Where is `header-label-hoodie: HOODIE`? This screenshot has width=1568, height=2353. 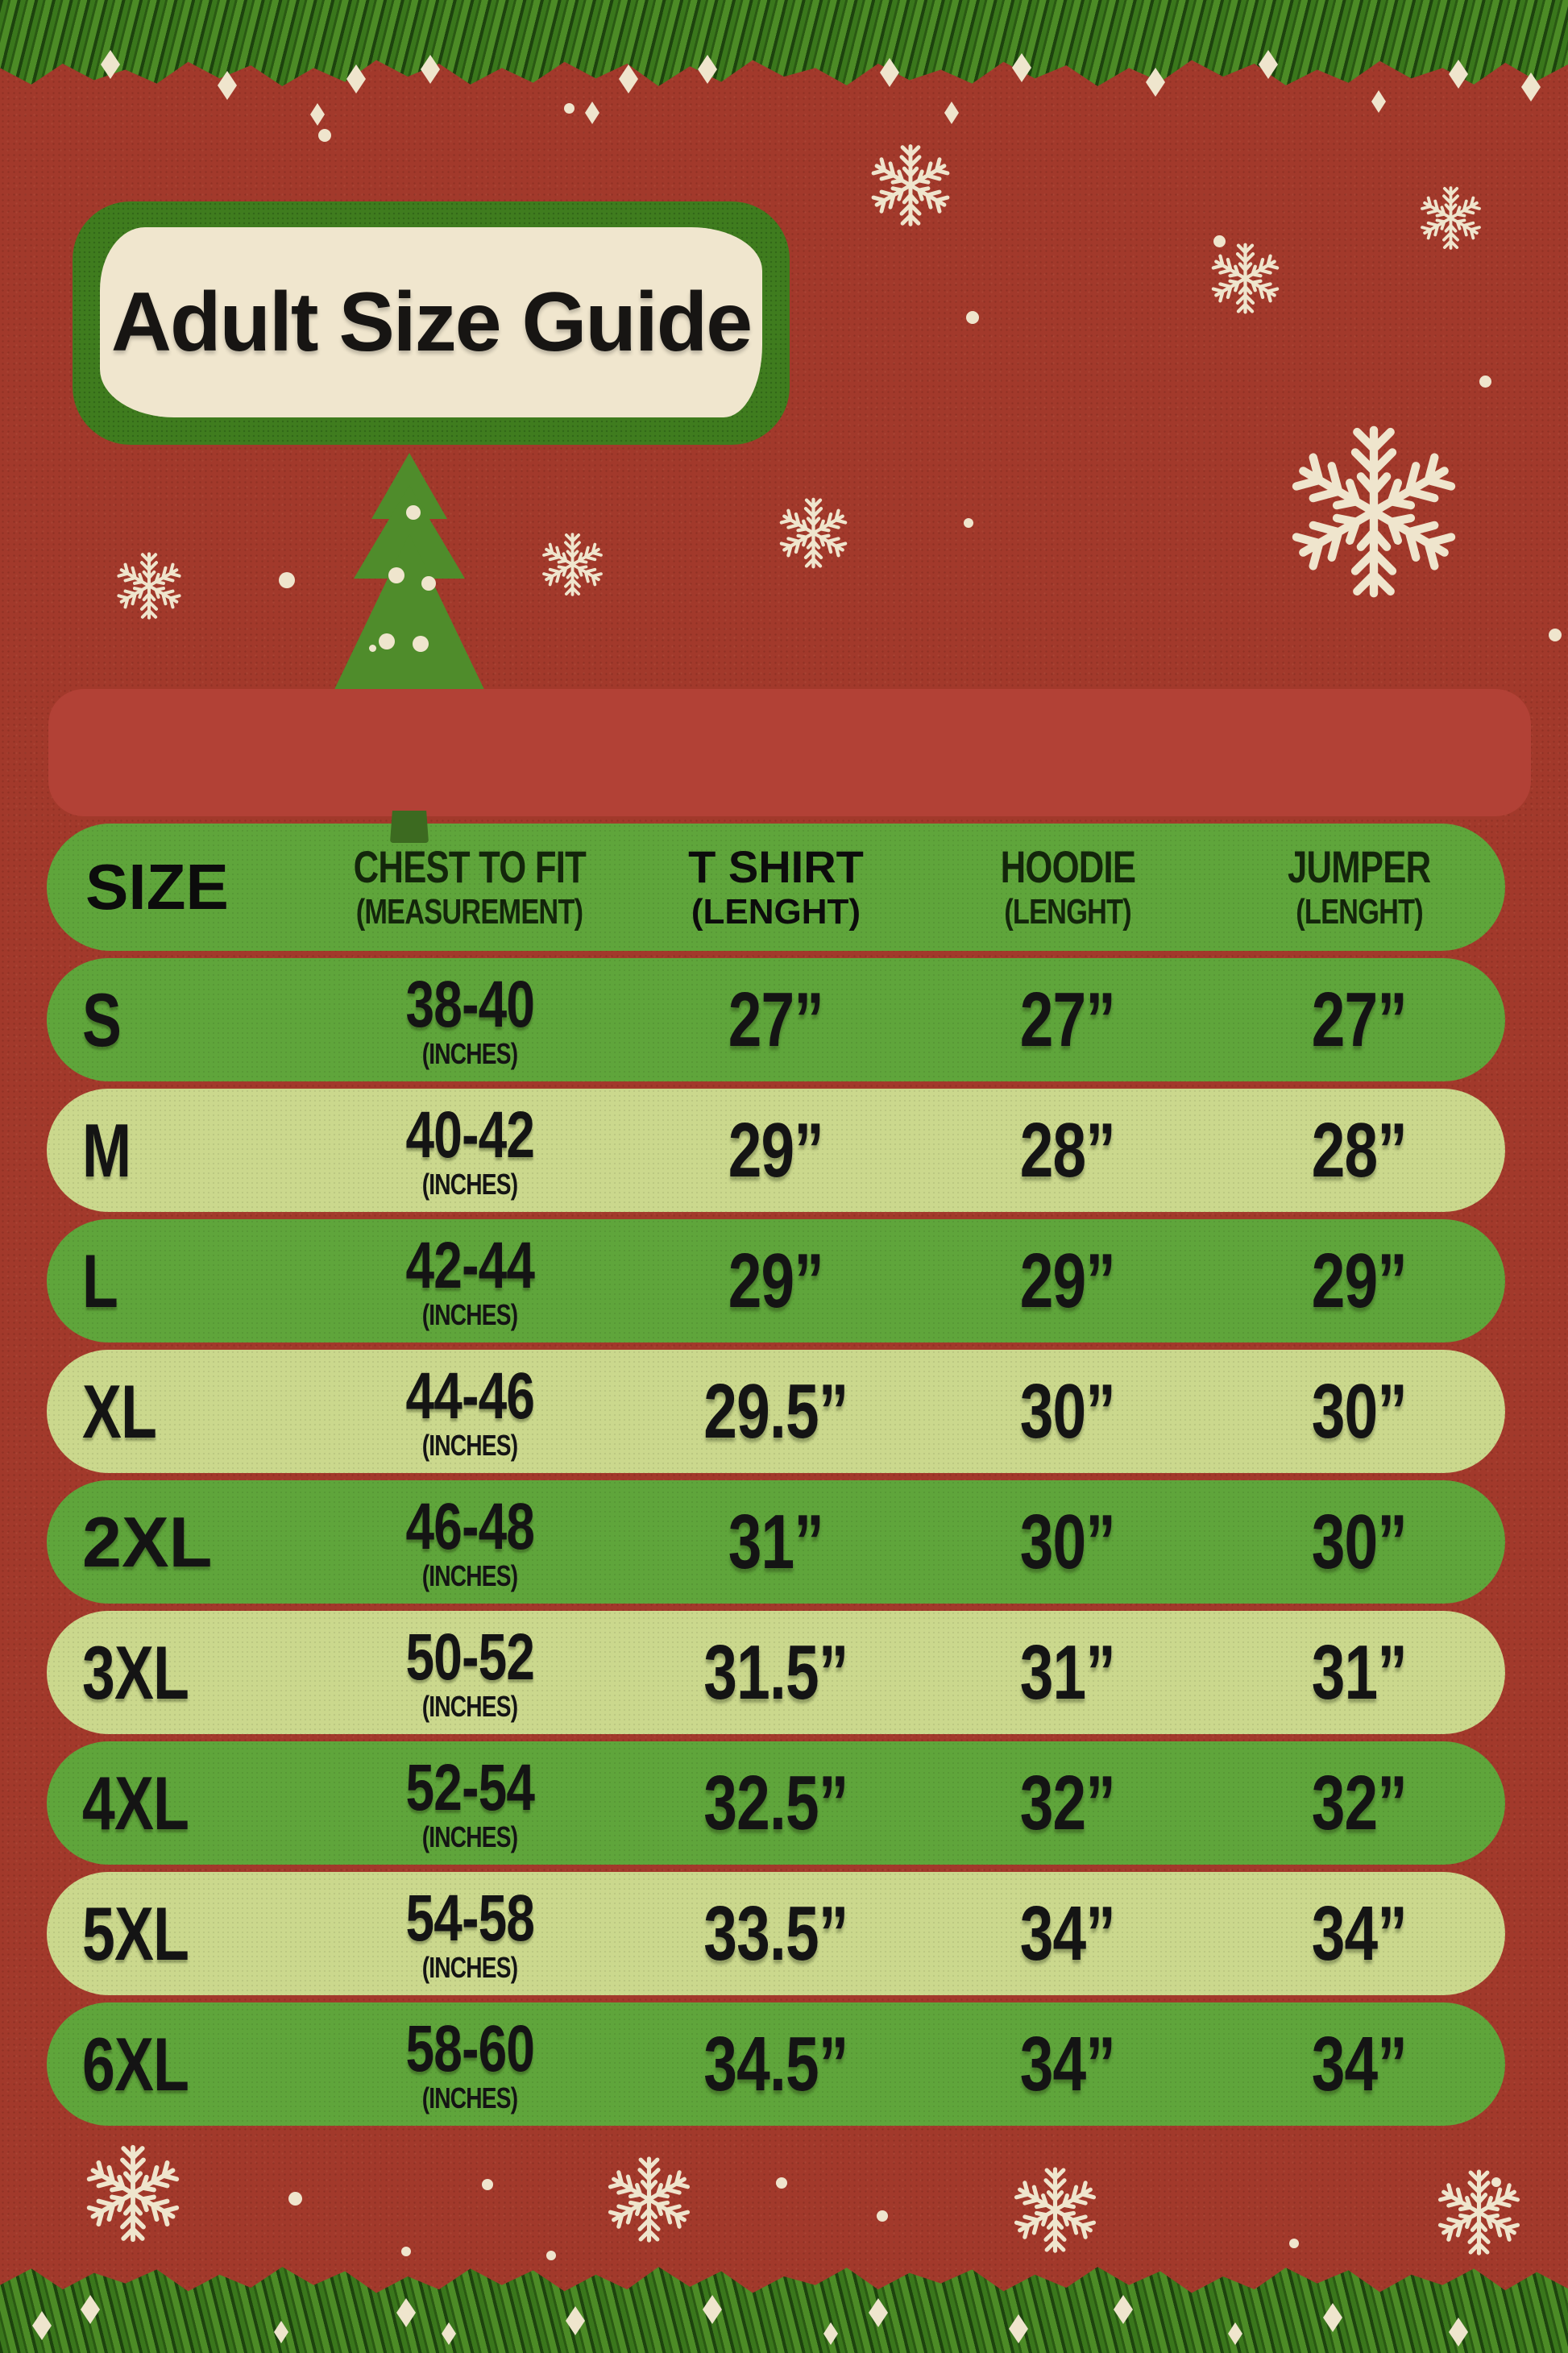 header-label-hoodie: HOODIE is located at coordinates (1067, 866).